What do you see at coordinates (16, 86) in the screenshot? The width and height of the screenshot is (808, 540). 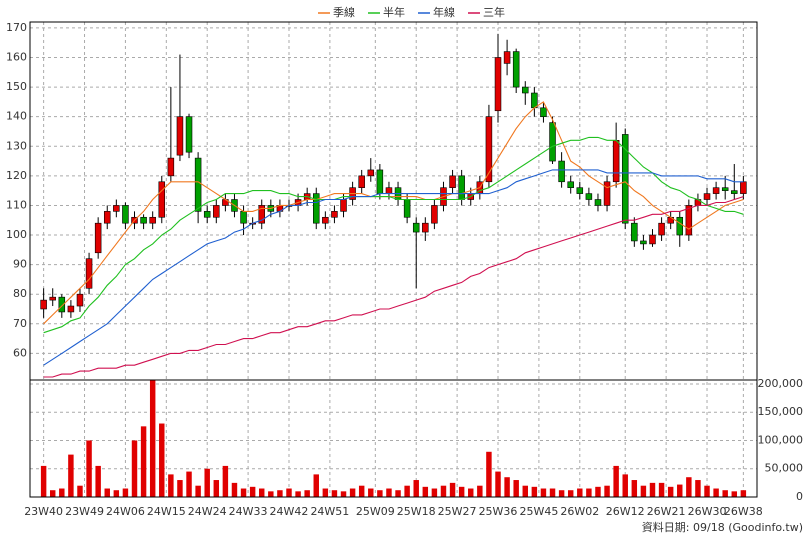 I see `y-tick-label: 150` at bounding box center [16, 86].